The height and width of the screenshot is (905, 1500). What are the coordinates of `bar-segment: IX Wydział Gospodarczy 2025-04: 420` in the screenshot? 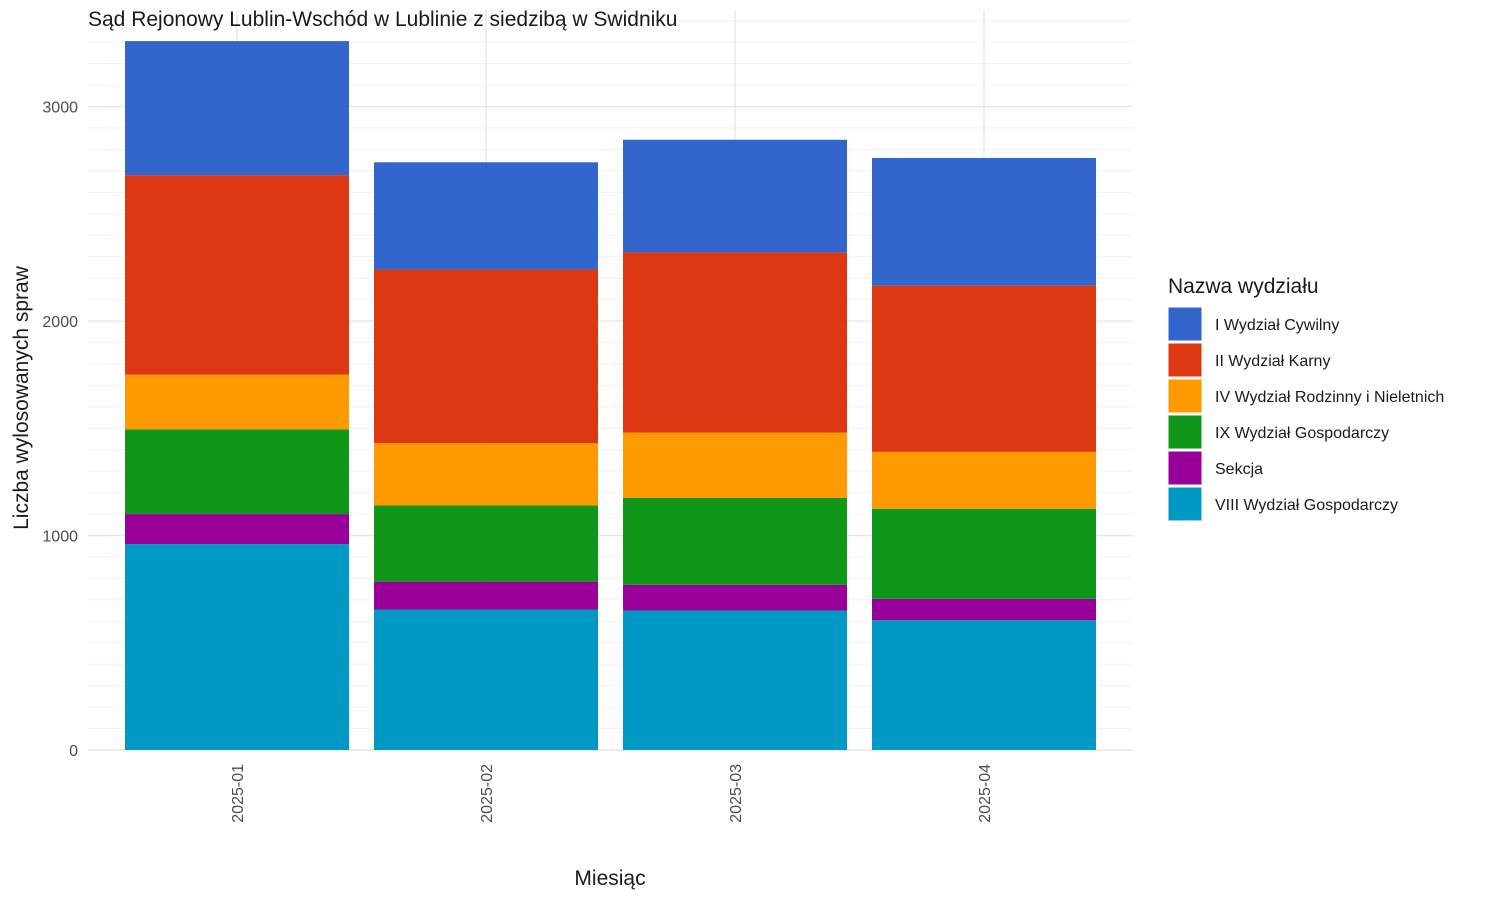 It's located at (984, 553).